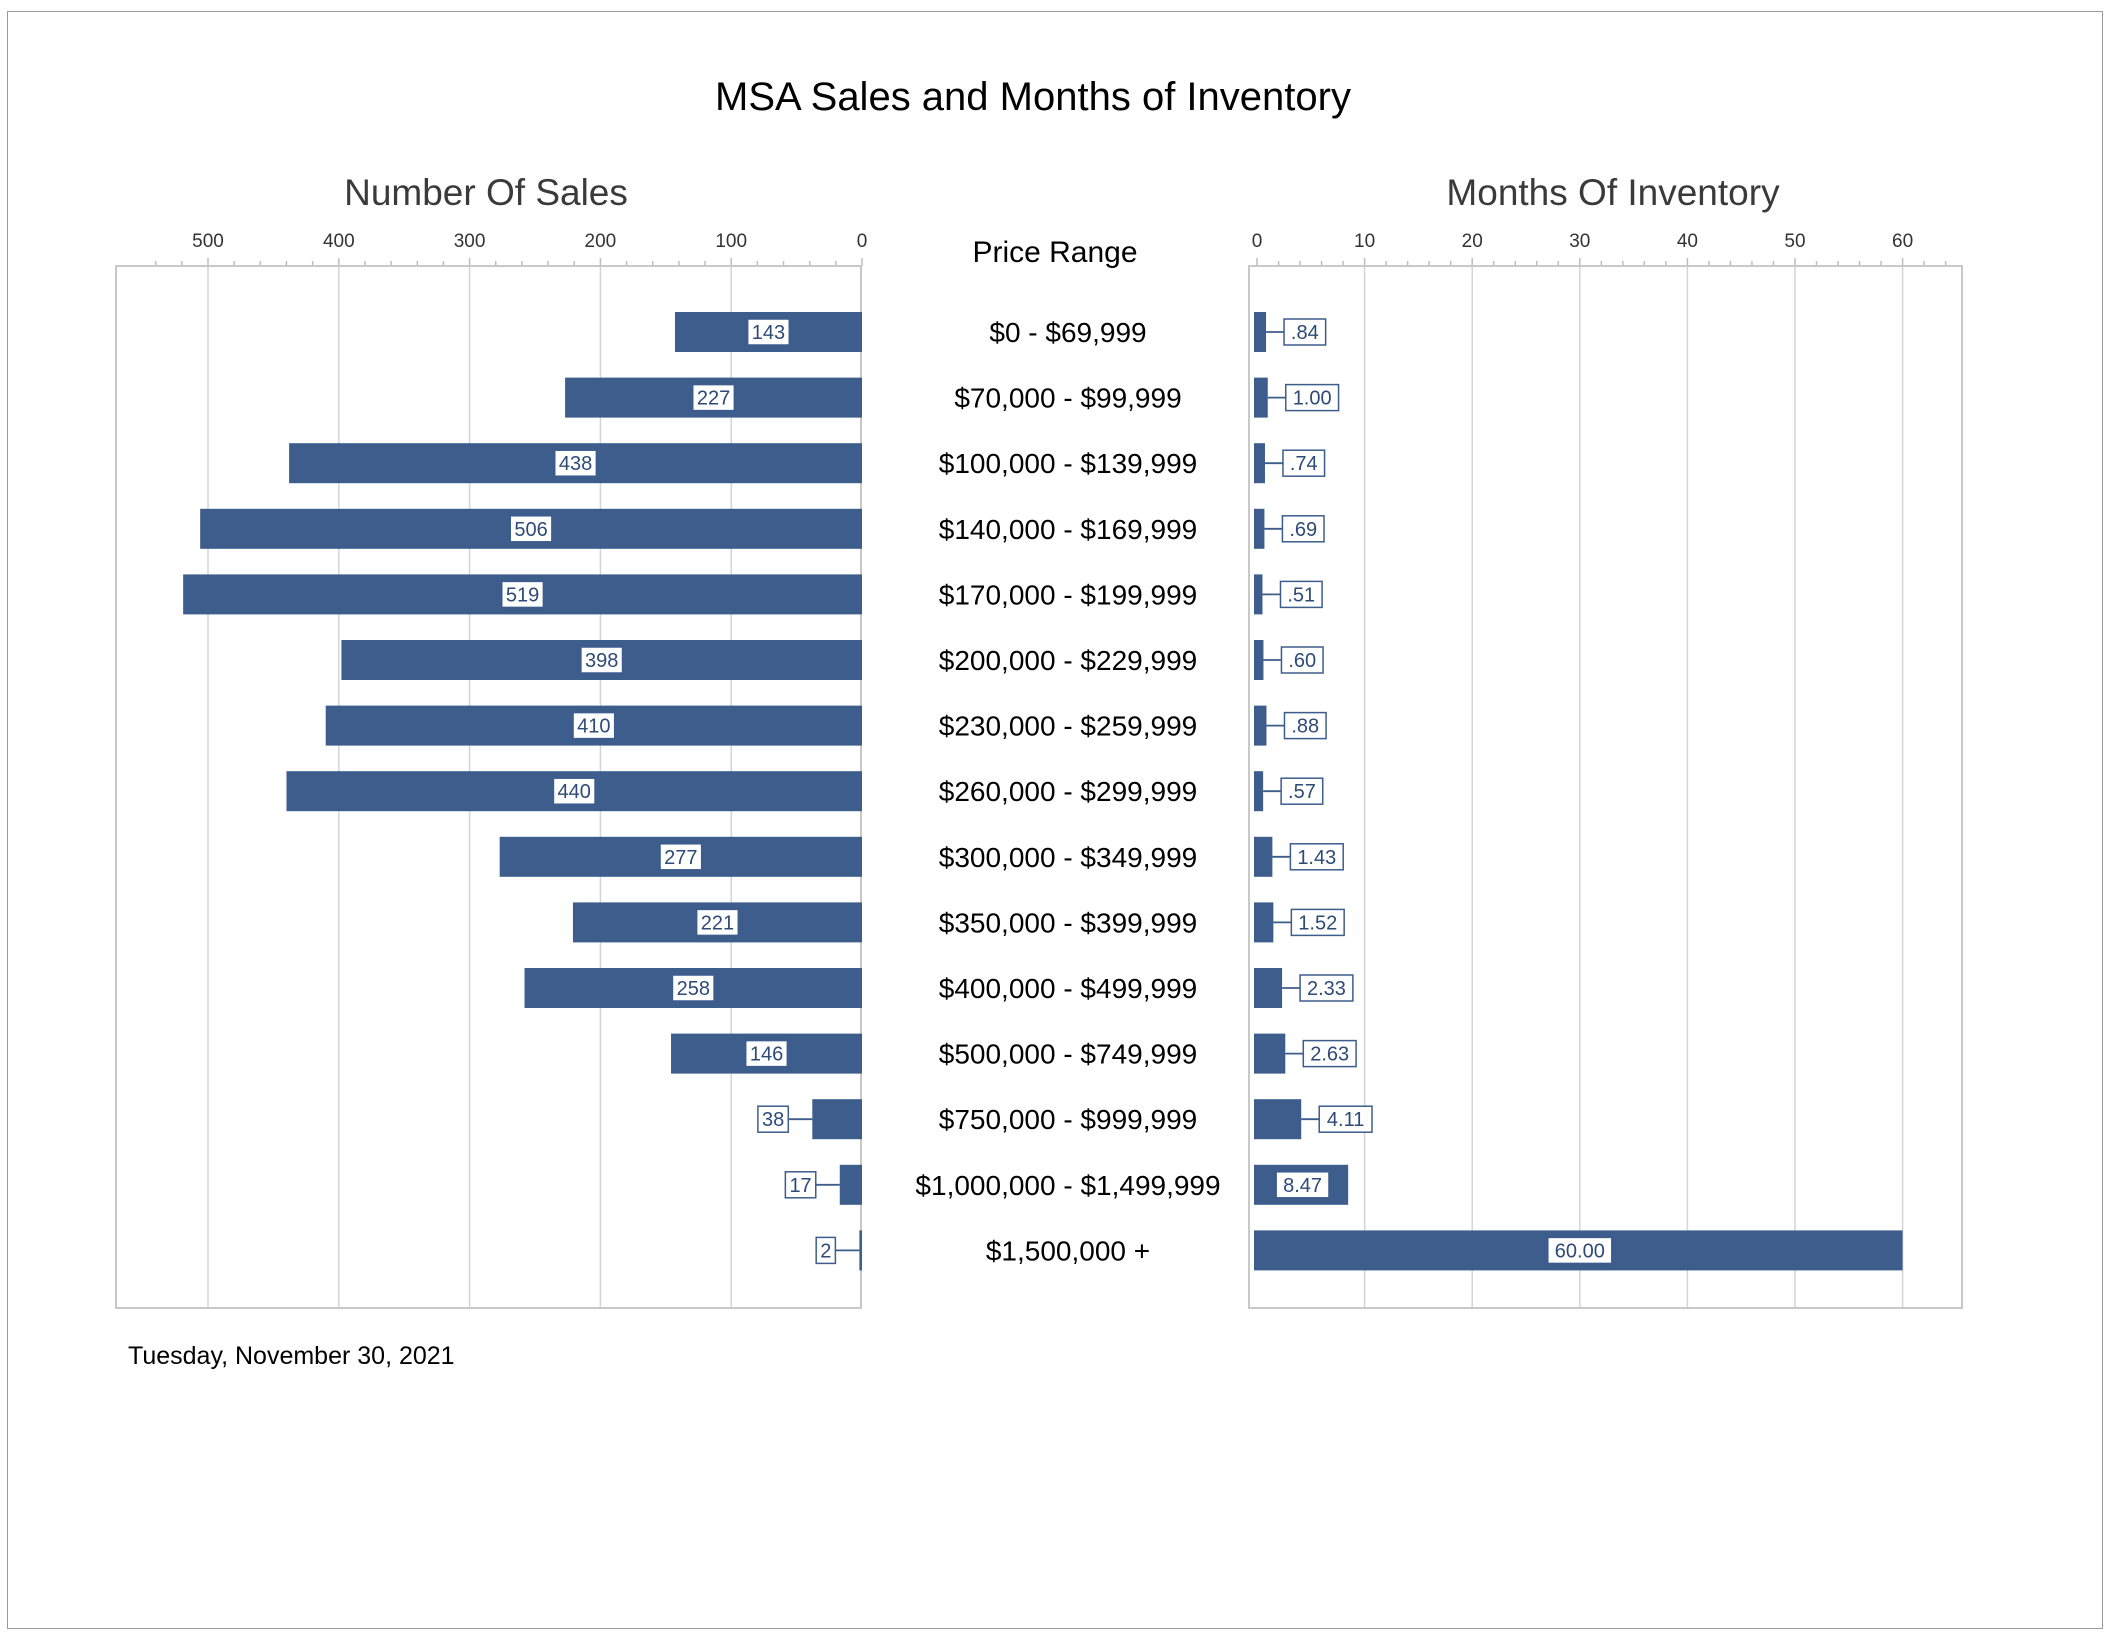  I want to click on inventory-data-label: .60, so click(1302, 661).